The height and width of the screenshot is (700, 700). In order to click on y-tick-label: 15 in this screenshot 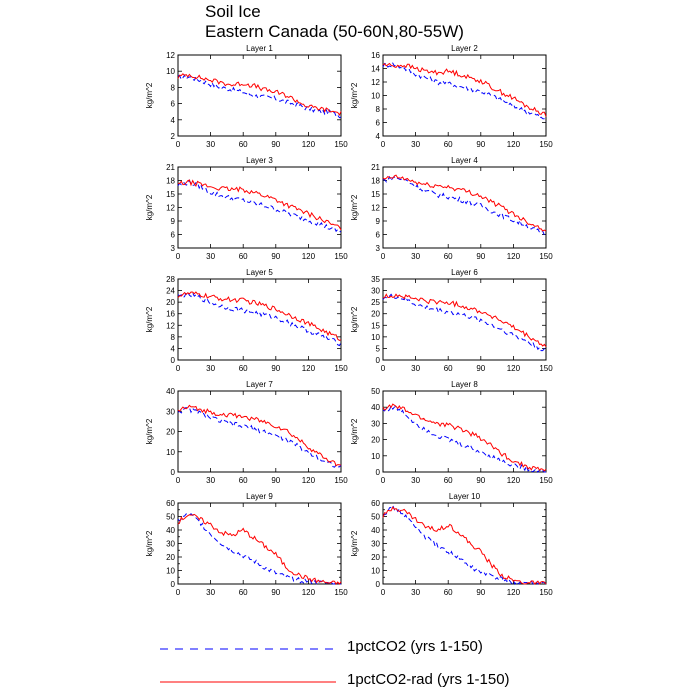, I will do `click(170, 194)`.